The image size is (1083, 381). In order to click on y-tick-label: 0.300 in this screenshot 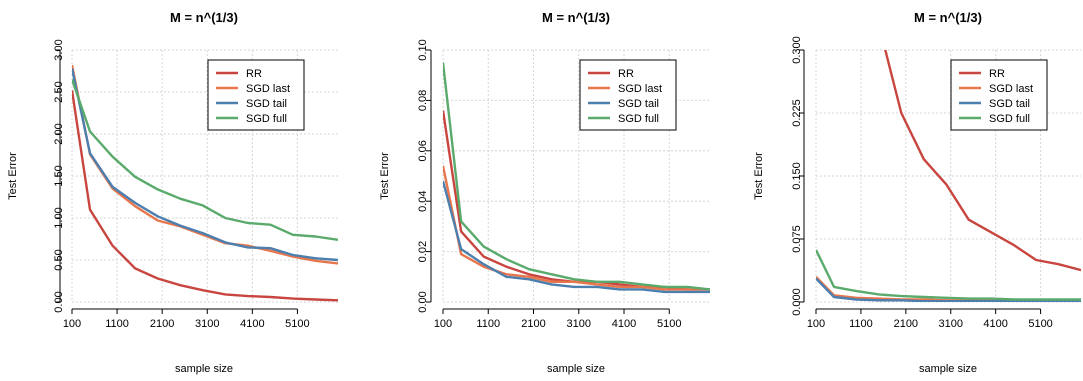, I will do `click(797, 50)`.